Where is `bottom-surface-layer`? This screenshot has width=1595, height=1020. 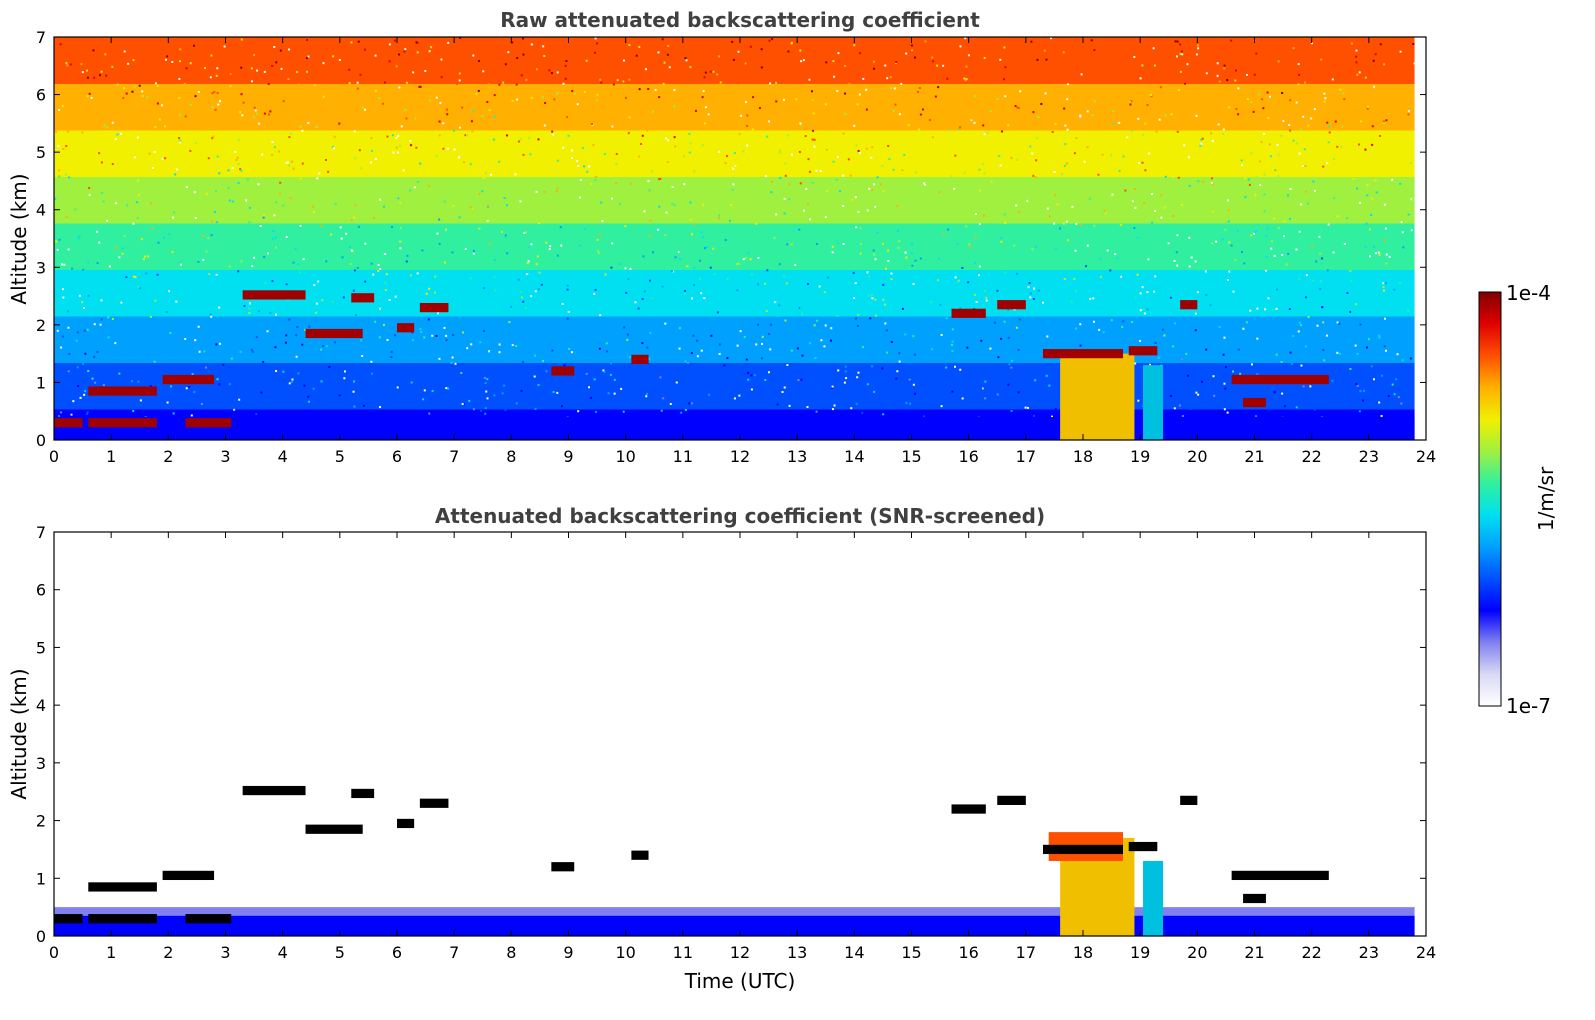 bottom-surface-layer is located at coordinates (734, 925).